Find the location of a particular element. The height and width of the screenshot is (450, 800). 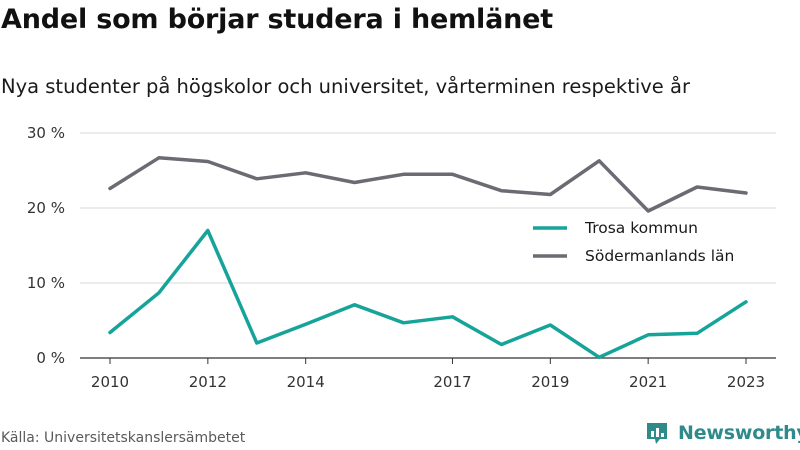

brand-logo: Newsworthy is located at coordinates (722, 433).